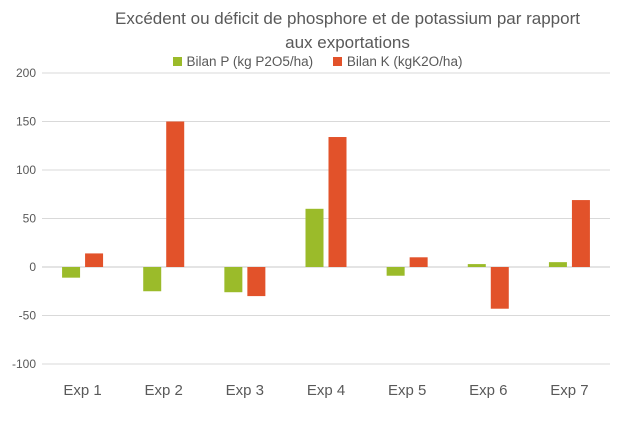  Describe the element at coordinates (347, 42) in the screenshot. I see `chart-title-line-2: aux exportations` at that location.